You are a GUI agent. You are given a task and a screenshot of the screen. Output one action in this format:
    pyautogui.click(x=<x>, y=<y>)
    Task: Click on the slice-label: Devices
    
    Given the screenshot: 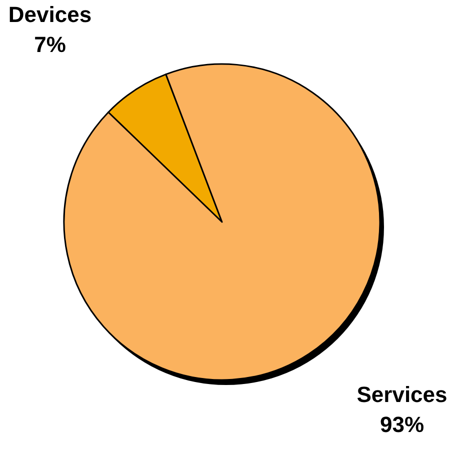 What is the action you would take?
    pyautogui.click(x=50, y=14)
    